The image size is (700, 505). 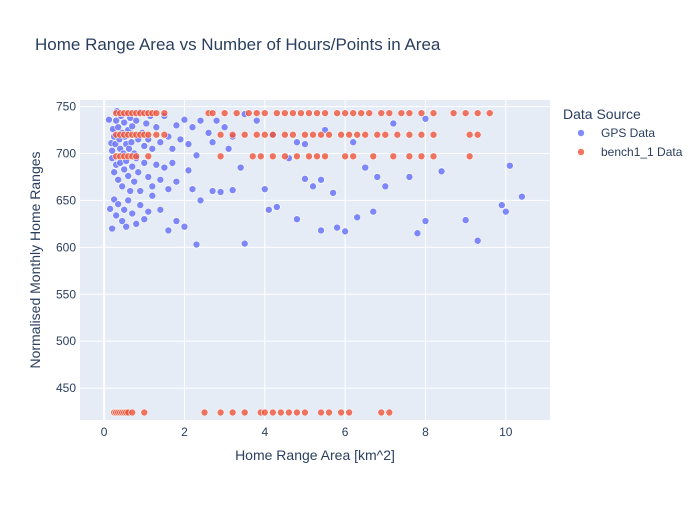 What do you see at coordinates (616, 133) in the screenshot?
I see `legend-item-gps: GPS Data` at bounding box center [616, 133].